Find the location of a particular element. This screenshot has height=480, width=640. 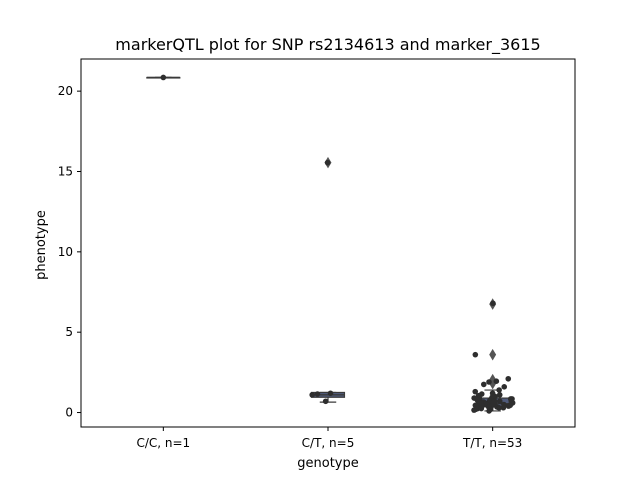

x-tick-label: C/C, n=1 is located at coordinates (163, 443).